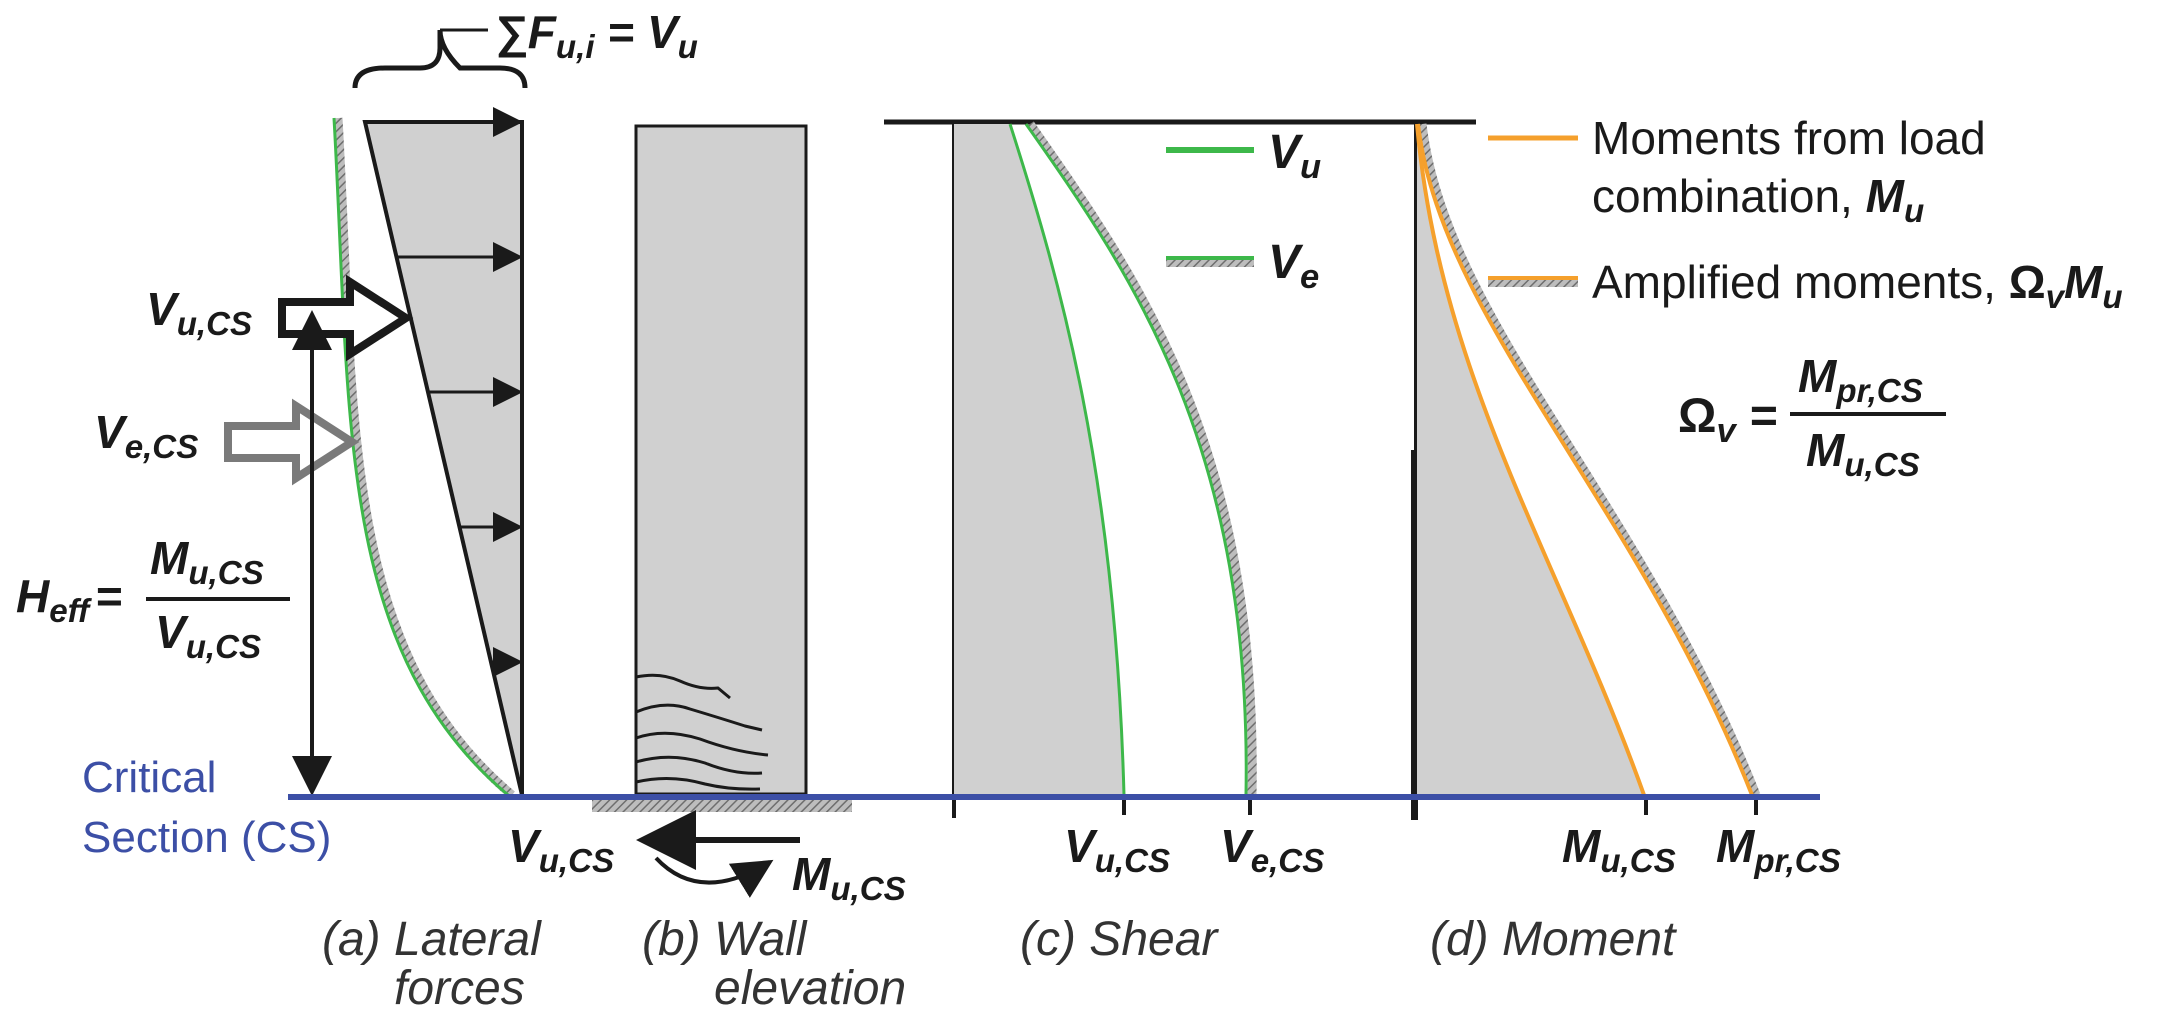 Image resolution: width=2174 pixels, height=1009 pixels. What do you see at coordinates (292, 442) in the screenshot?
I see `vecs-hollow-arrow` at bounding box center [292, 442].